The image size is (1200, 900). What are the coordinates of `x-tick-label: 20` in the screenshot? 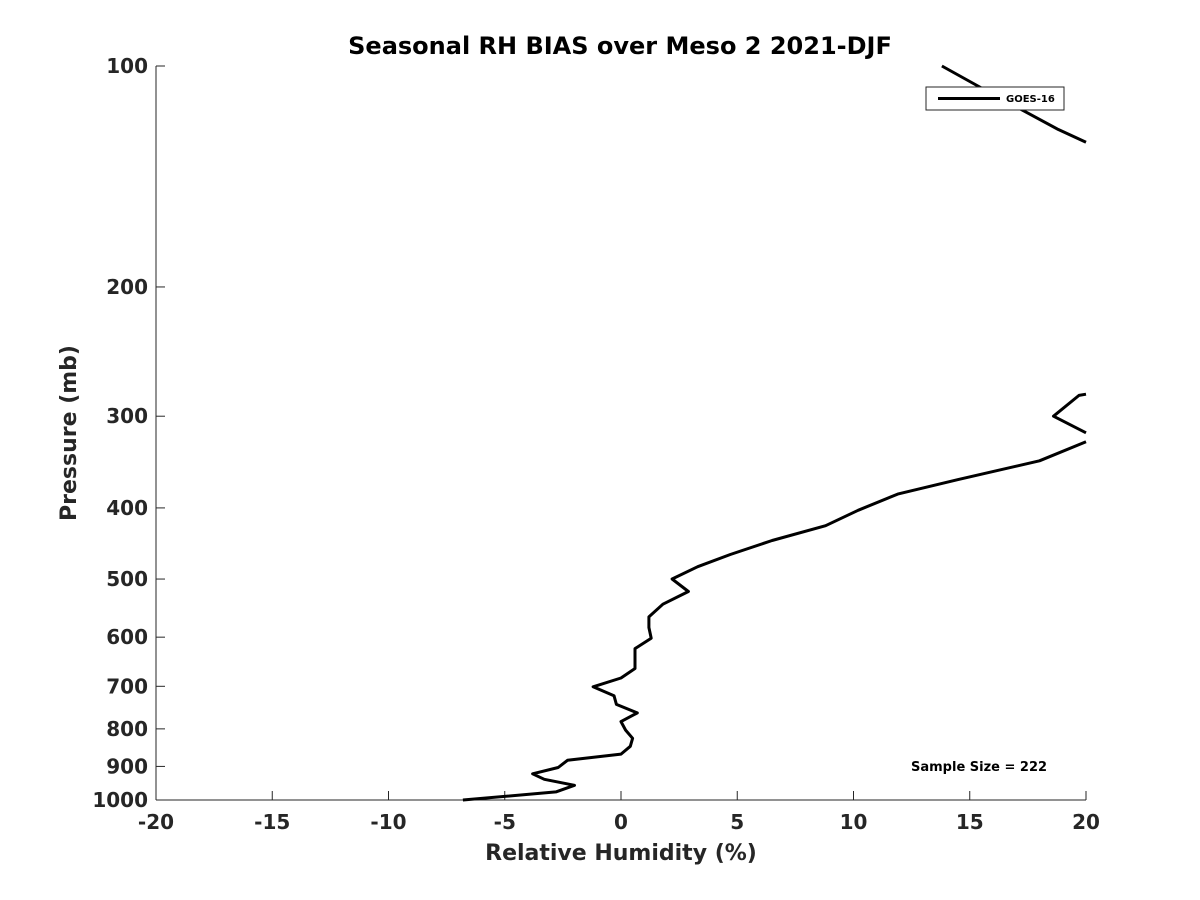 It's located at (1086, 822).